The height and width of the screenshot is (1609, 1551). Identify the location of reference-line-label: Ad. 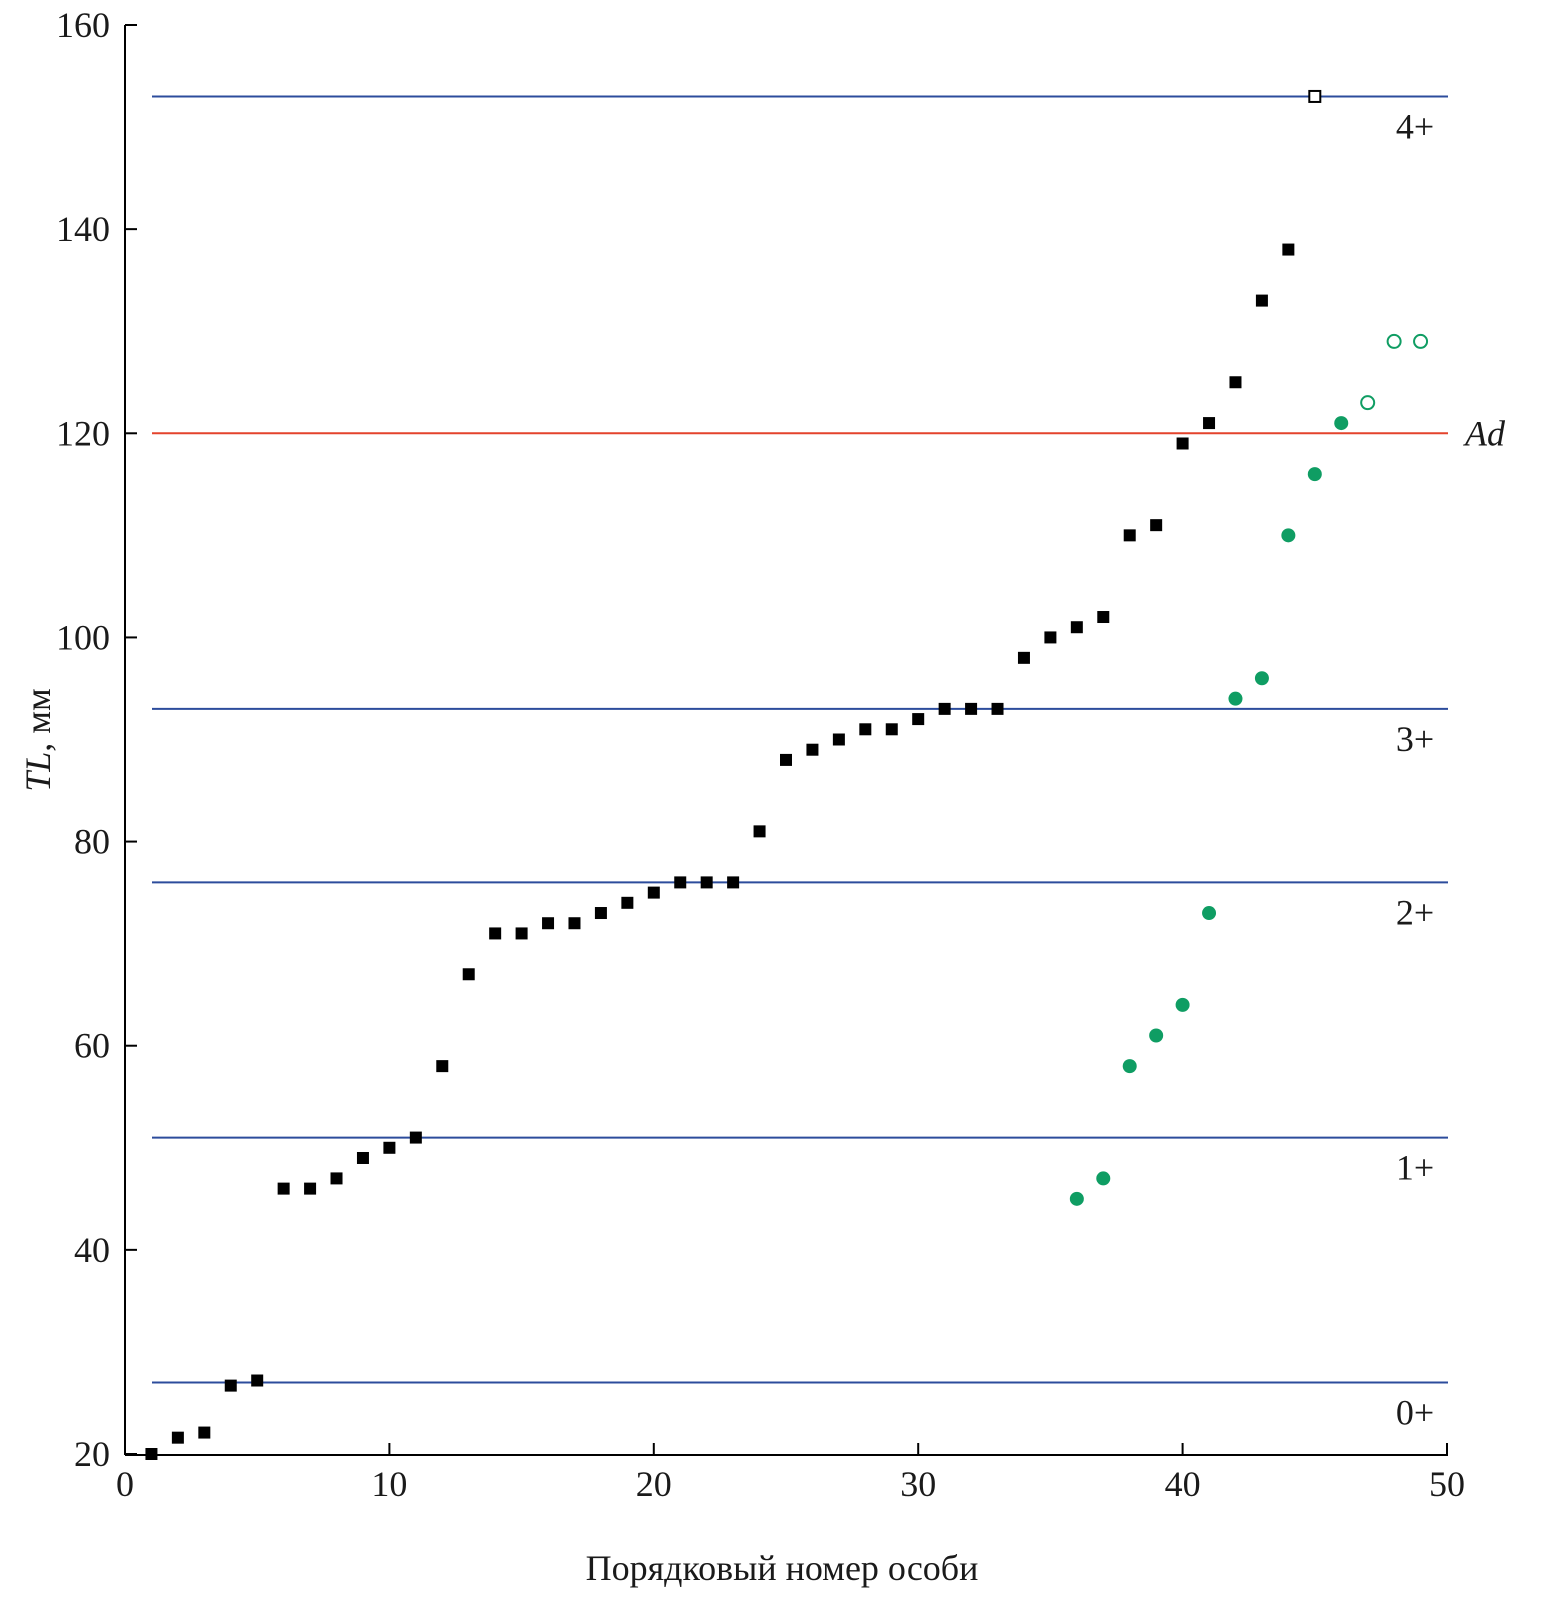
(1484, 433).